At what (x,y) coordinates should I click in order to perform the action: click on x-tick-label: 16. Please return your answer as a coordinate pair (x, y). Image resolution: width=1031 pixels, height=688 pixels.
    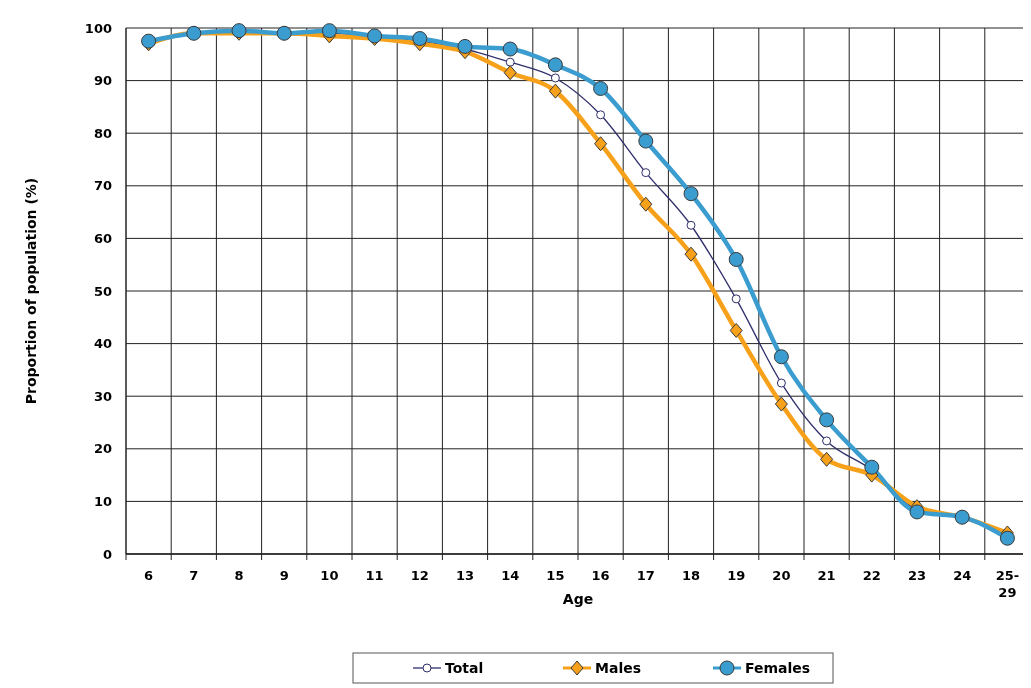
    Looking at the image, I should click on (600, 575).